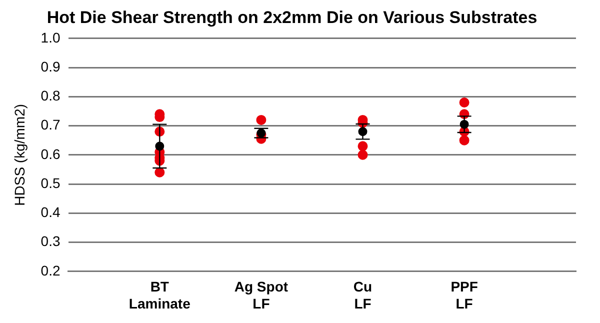 This screenshot has height=323, width=600. I want to click on x-tick-label: Ag Spot LF, so click(261, 295).